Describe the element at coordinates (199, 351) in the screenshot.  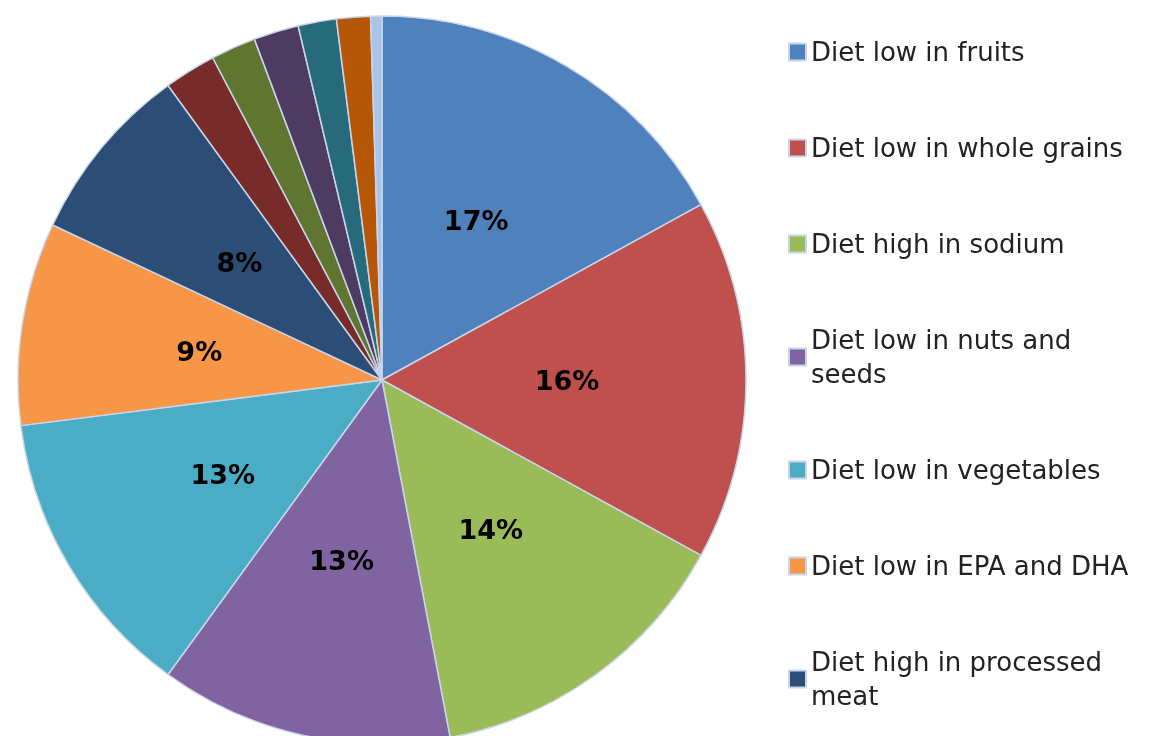
I see `data-label: 9%` at that location.